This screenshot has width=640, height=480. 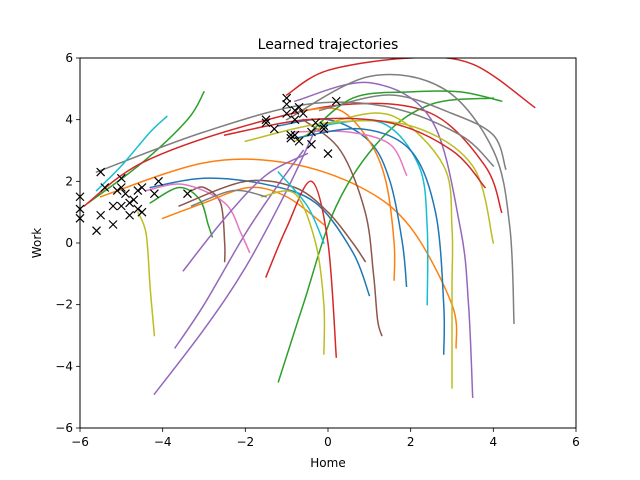 I want to click on x-tick-label: 4, so click(x=494, y=442).